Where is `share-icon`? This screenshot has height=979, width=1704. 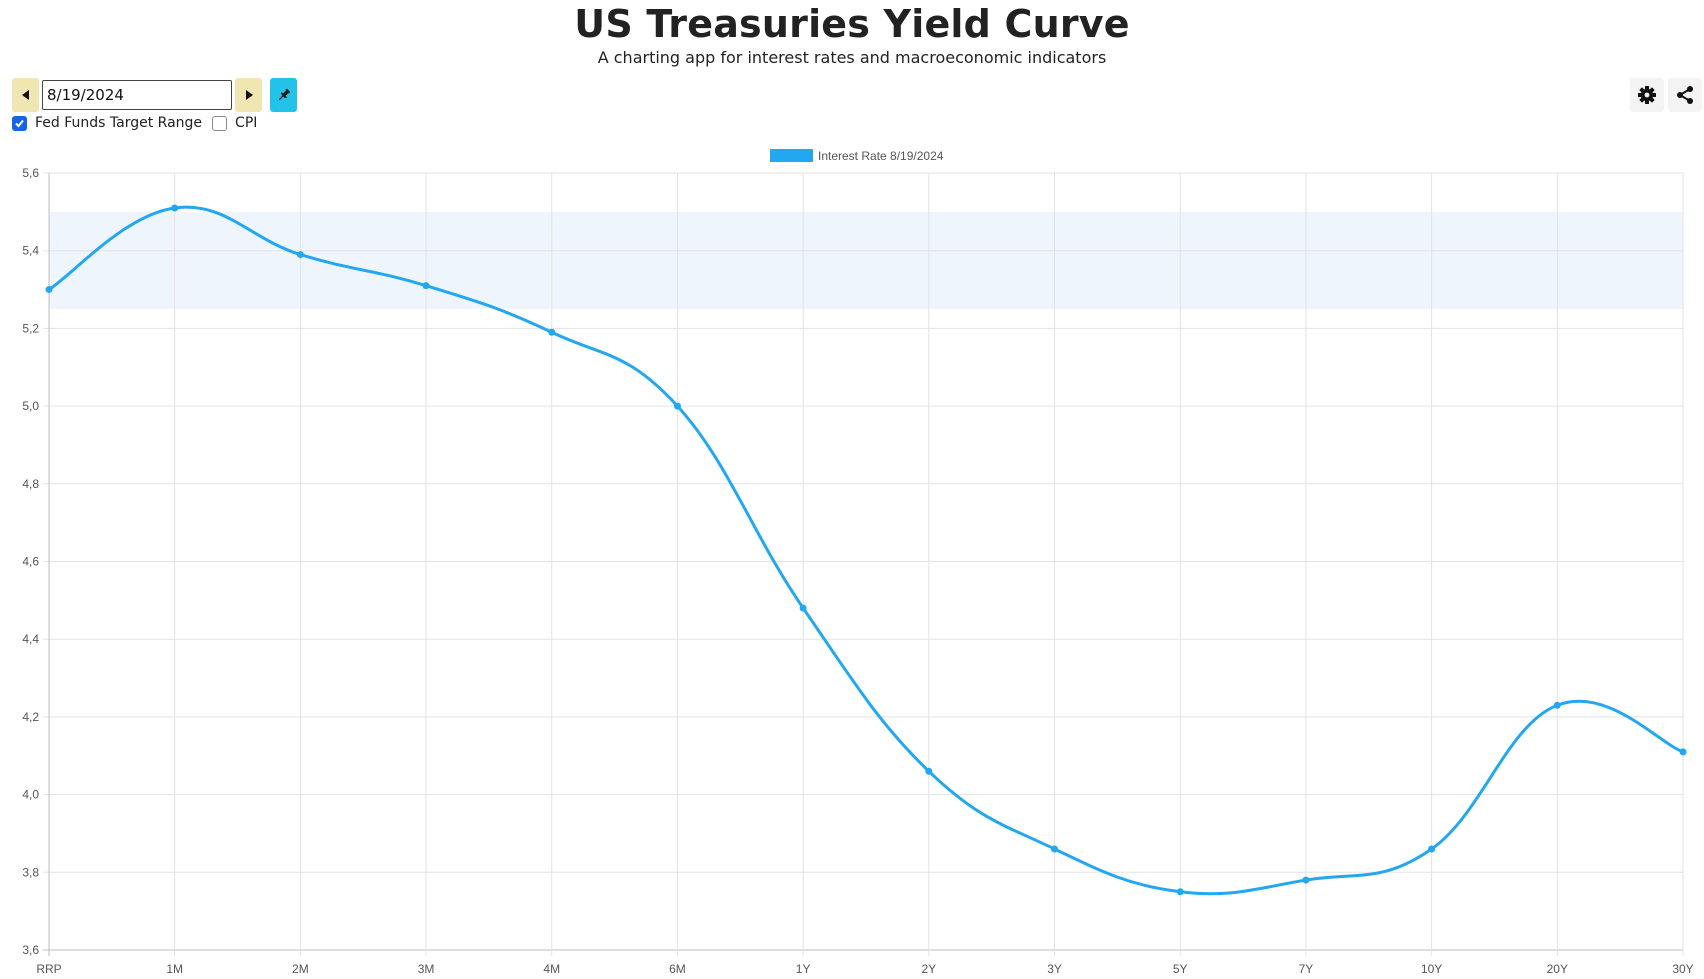
share-icon is located at coordinates (1685, 95).